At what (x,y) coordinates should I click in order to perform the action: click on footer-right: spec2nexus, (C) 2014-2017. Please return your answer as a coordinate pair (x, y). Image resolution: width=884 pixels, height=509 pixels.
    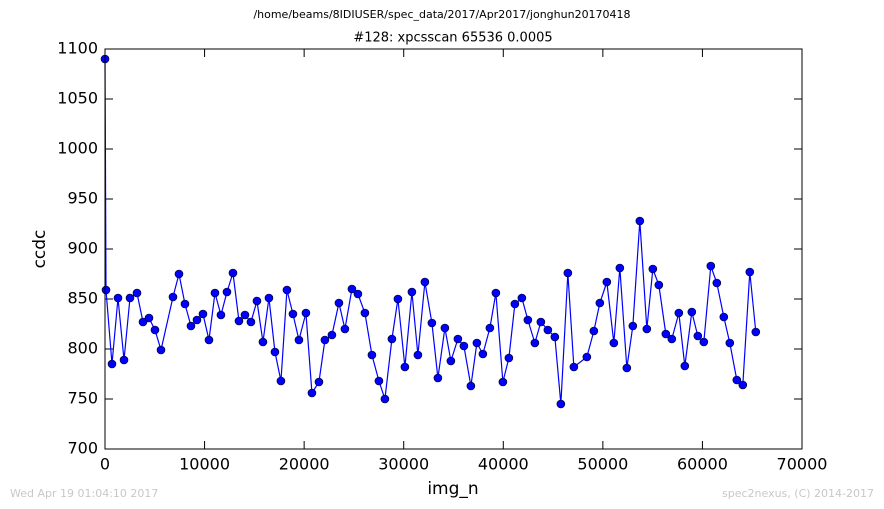
    Looking at the image, I should click on (798, 493).